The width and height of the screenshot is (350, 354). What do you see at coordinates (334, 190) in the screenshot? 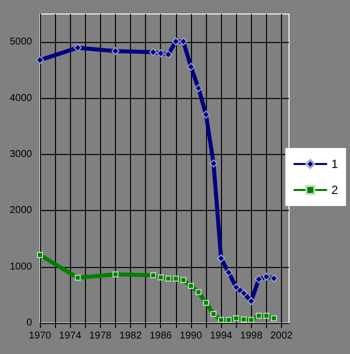
I see `legend-label: 2` at bounding box center [334, 190].